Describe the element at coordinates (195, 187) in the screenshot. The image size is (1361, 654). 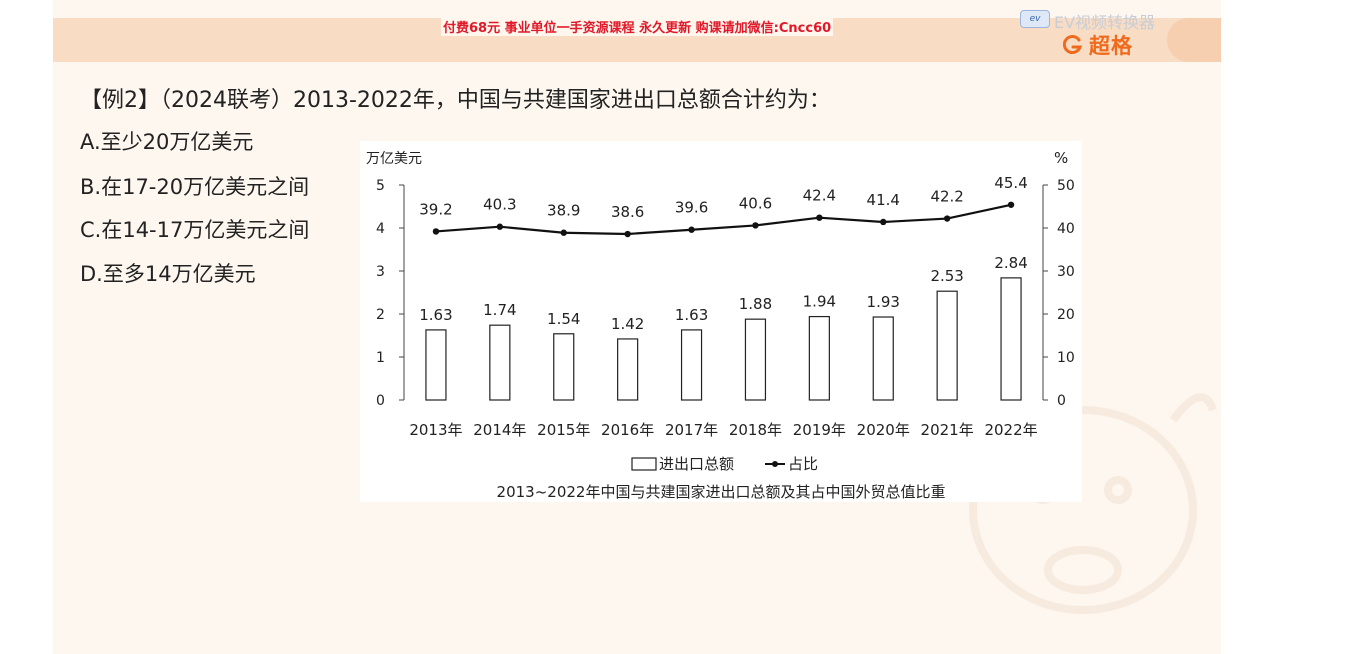
I see `option-b: B.在17-20万亿美元之间` at that location.